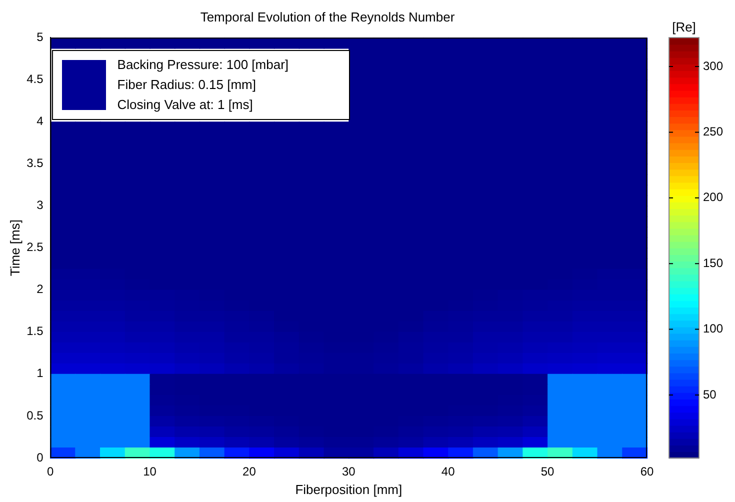  What do you see at coordinates (35, 331) in the screenshot?
I see `y-tick-label: 1.5` at bounding box center [35, 331].